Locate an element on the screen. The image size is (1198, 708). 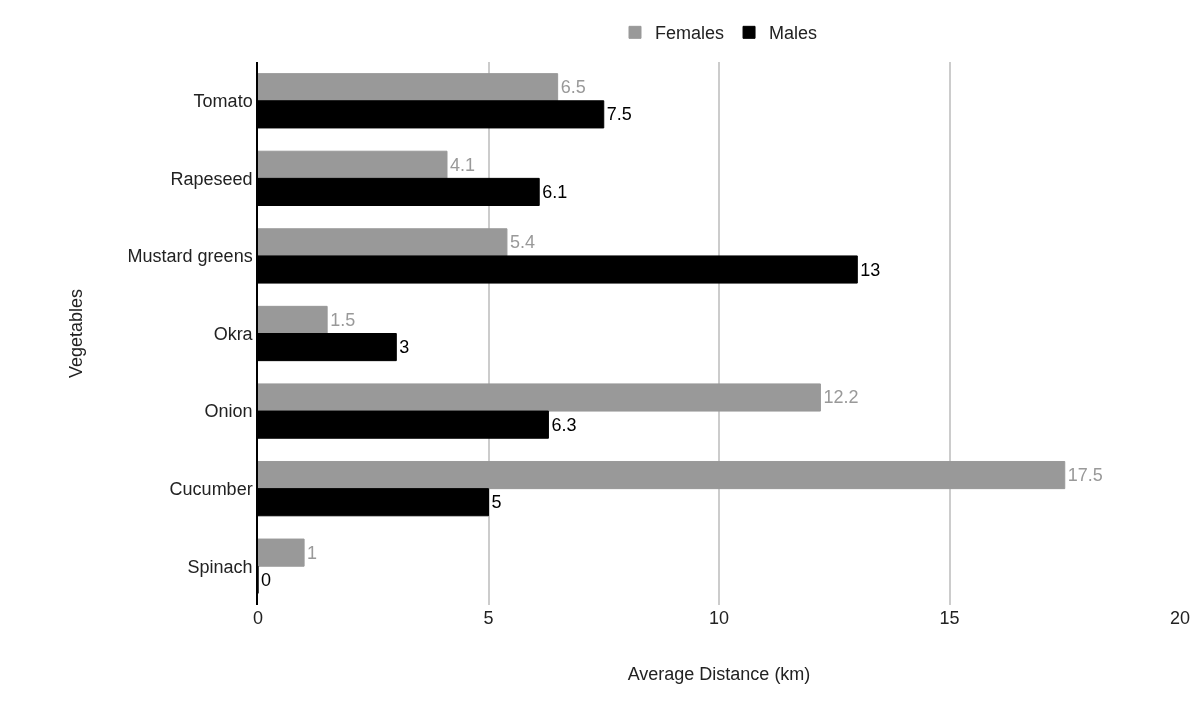
y-tick-label: Spinach is located at coordinates (220, 566).